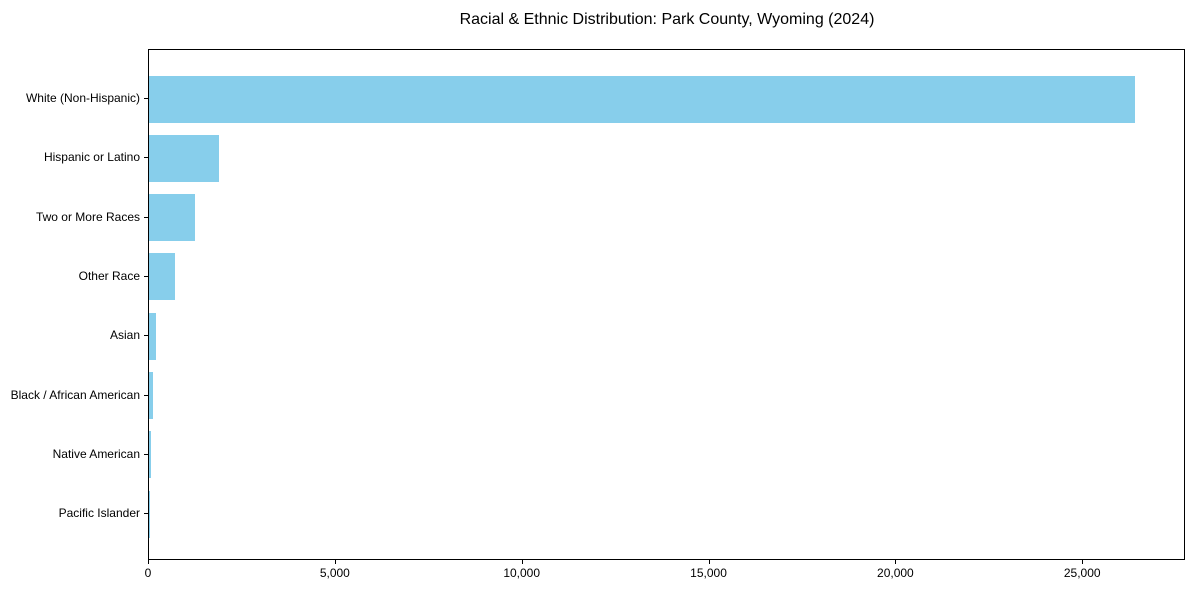  Describe the element at coordinates (91, 157) in the screenshot. I see `y-tick-label: Hispanic or Latino` at that location.